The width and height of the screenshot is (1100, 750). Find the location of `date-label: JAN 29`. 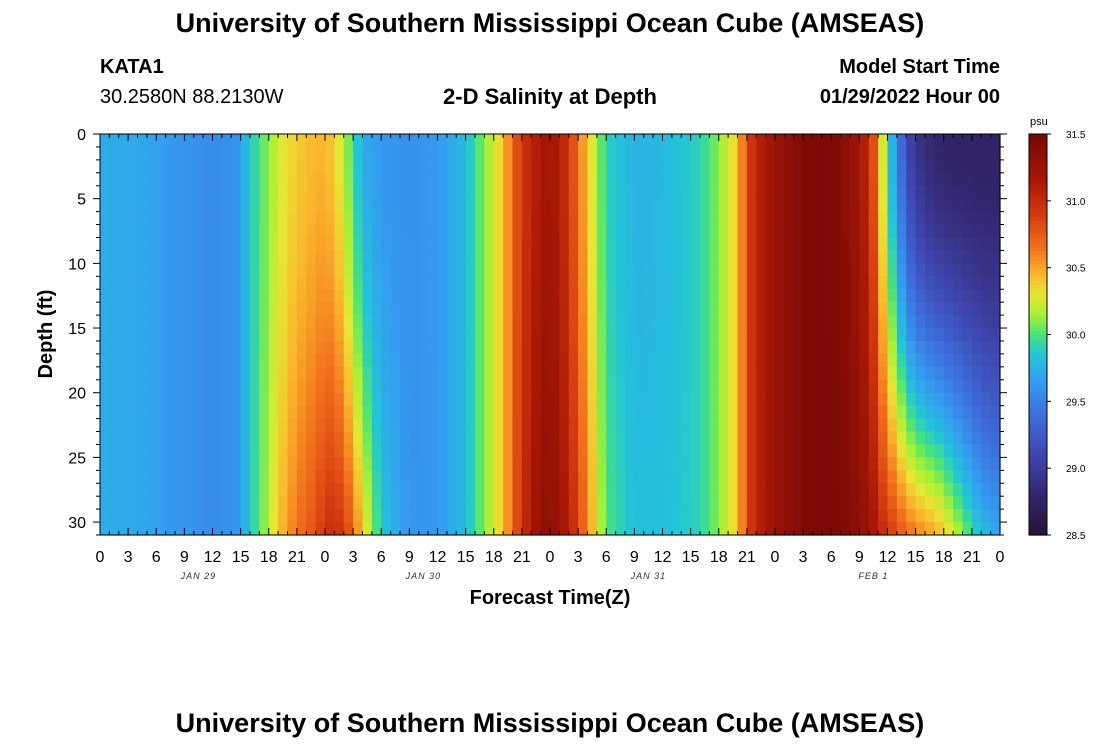

date-label: JAN 29 is located at coordinates (198, 576).